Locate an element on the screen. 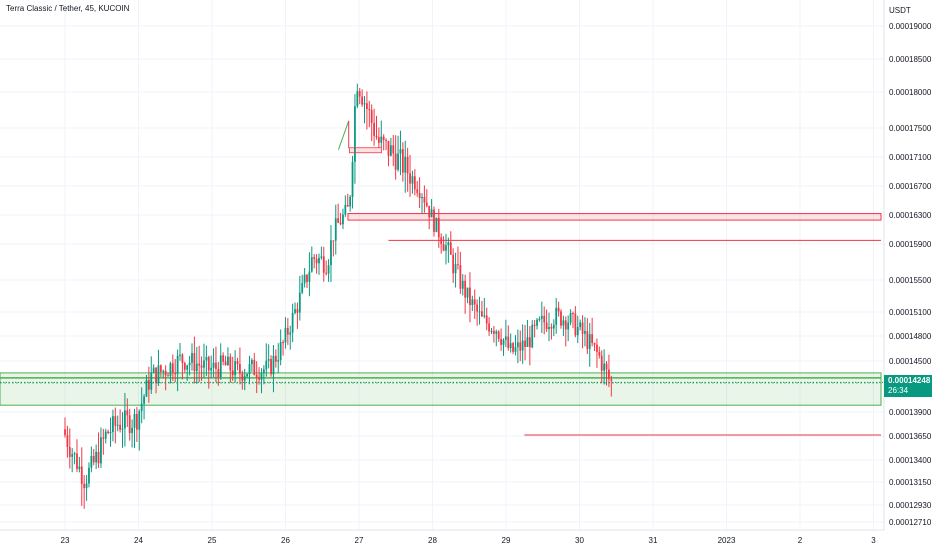 This screenshot has height=550, width=932. price-tick-label: 0.00015100 is located at coordinates (910, 312).